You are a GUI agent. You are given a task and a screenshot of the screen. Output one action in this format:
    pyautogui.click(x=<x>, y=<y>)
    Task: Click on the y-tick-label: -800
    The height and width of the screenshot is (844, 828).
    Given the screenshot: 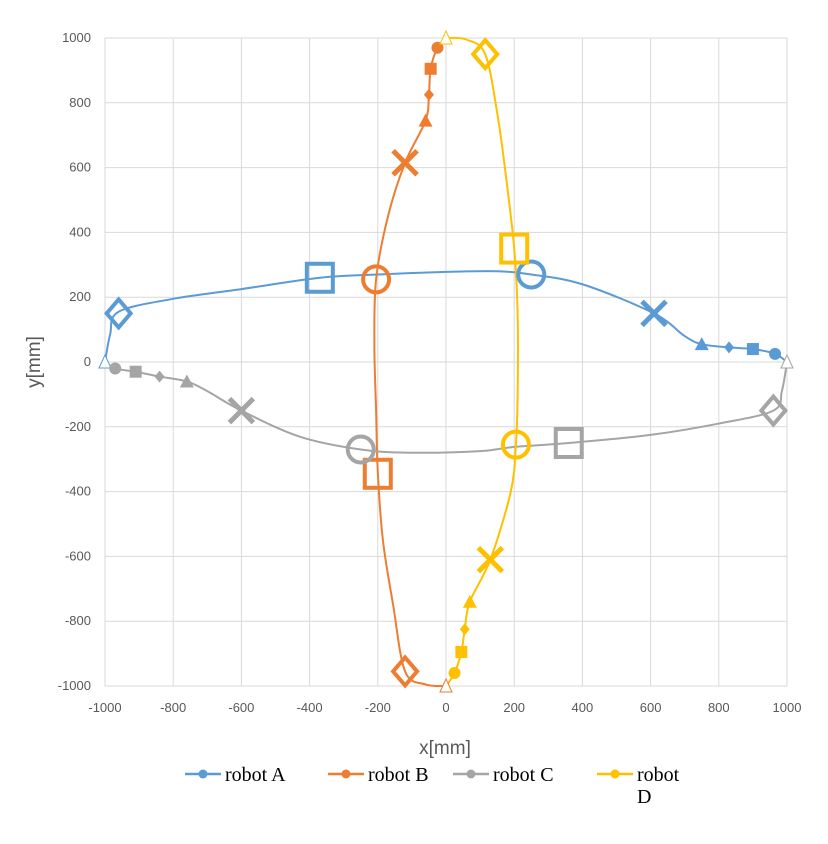 What is the action you would take?
    pyautogui.click(x=78, y=620)
    